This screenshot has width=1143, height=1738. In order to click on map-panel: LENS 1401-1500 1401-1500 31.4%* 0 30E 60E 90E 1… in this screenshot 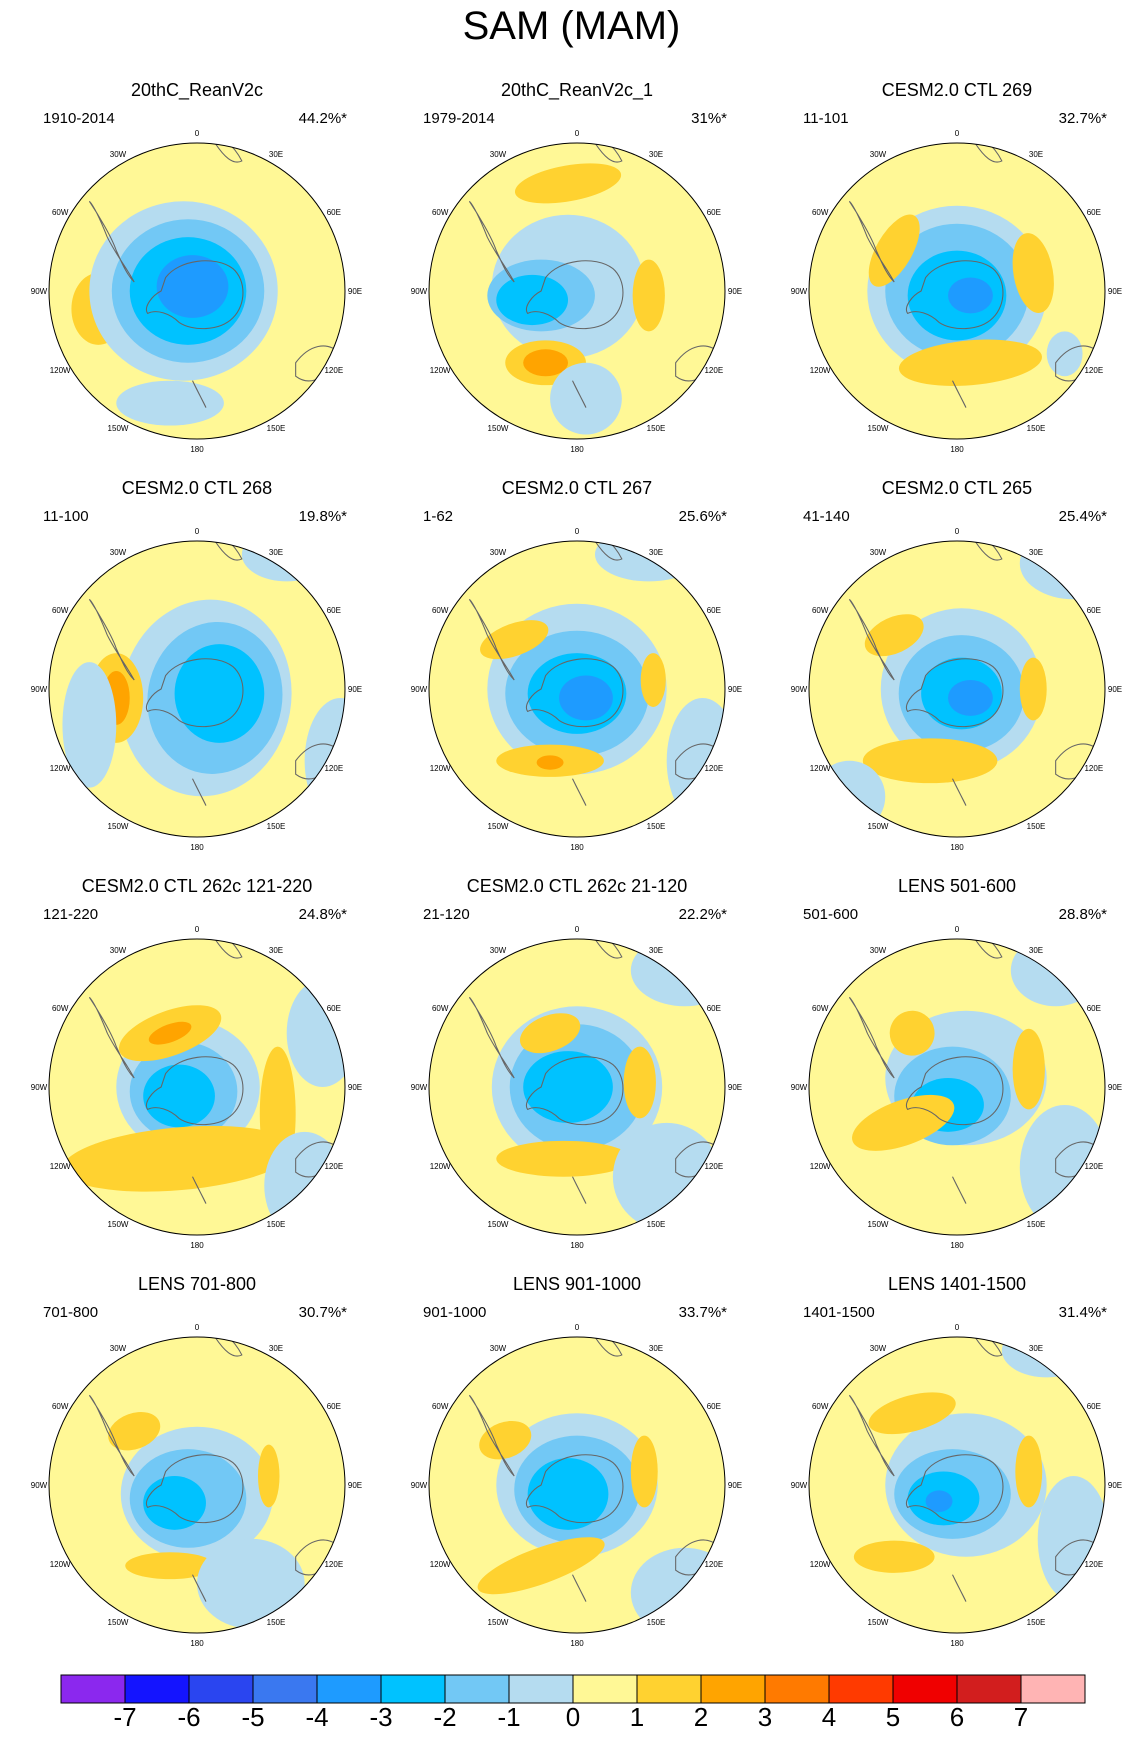, I will do `click(957, 1471)`.